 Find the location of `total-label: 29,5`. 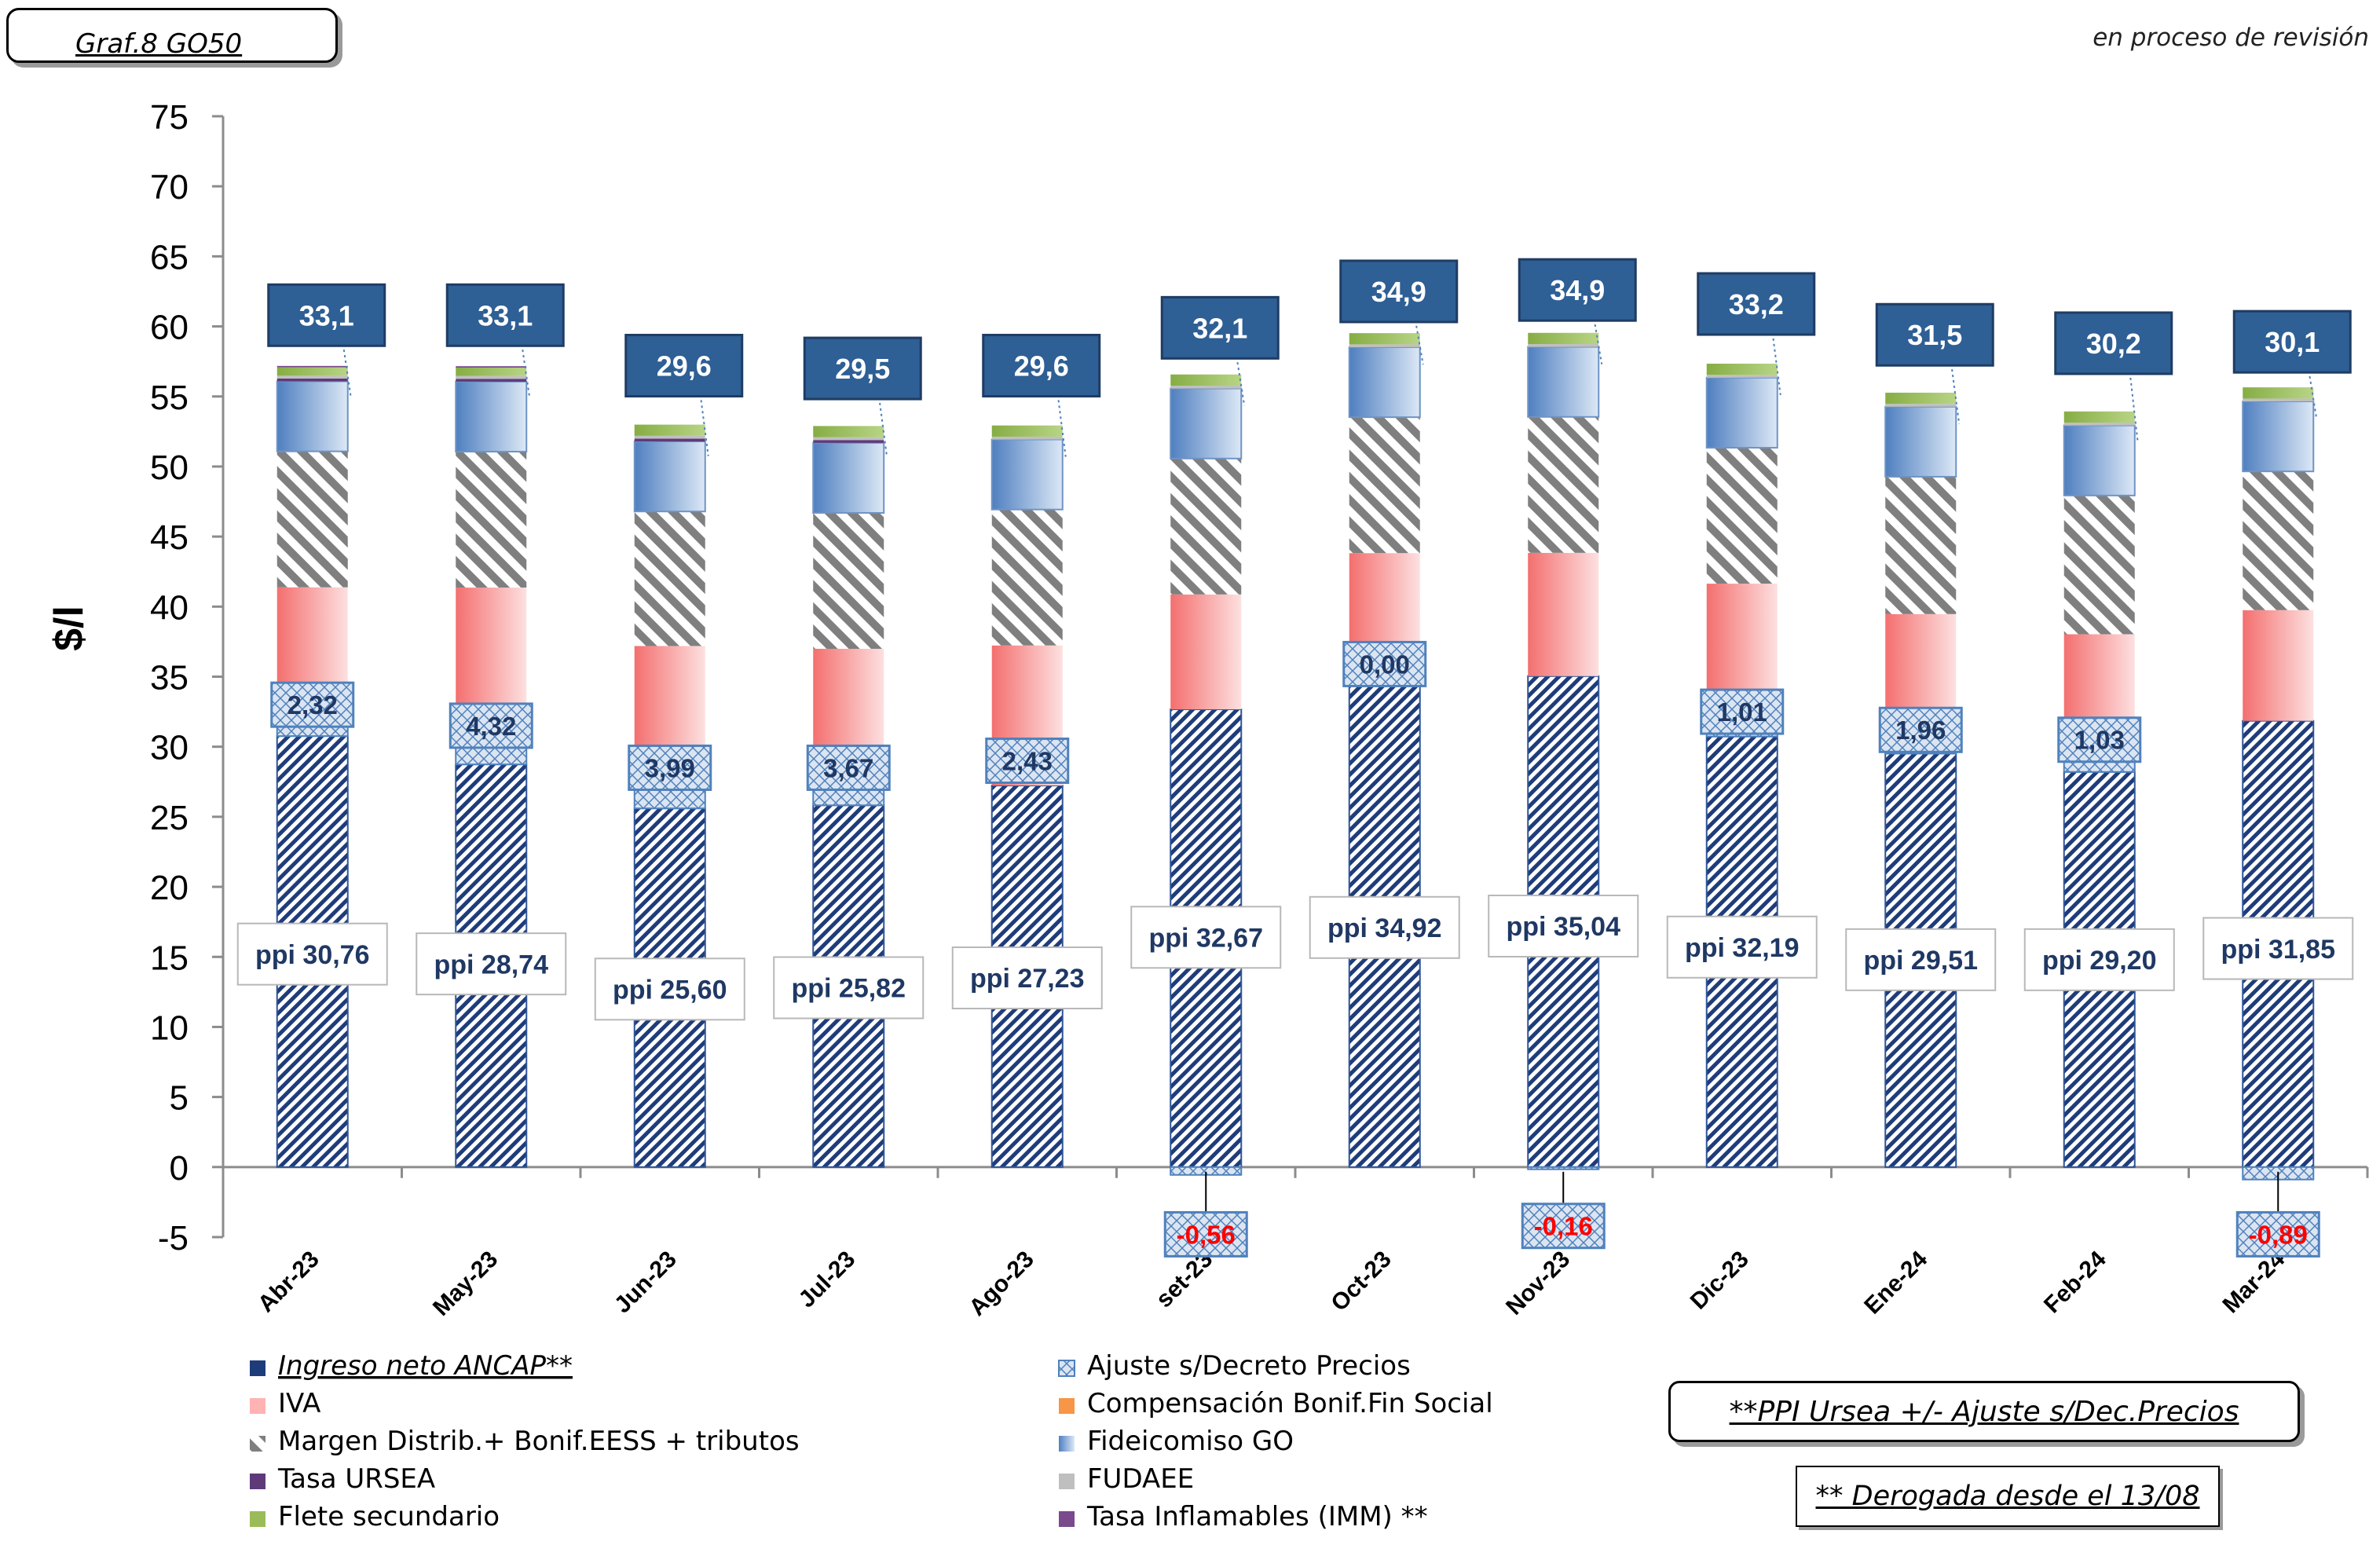

total-label: 29,5 is located at coordinates (862, 368).